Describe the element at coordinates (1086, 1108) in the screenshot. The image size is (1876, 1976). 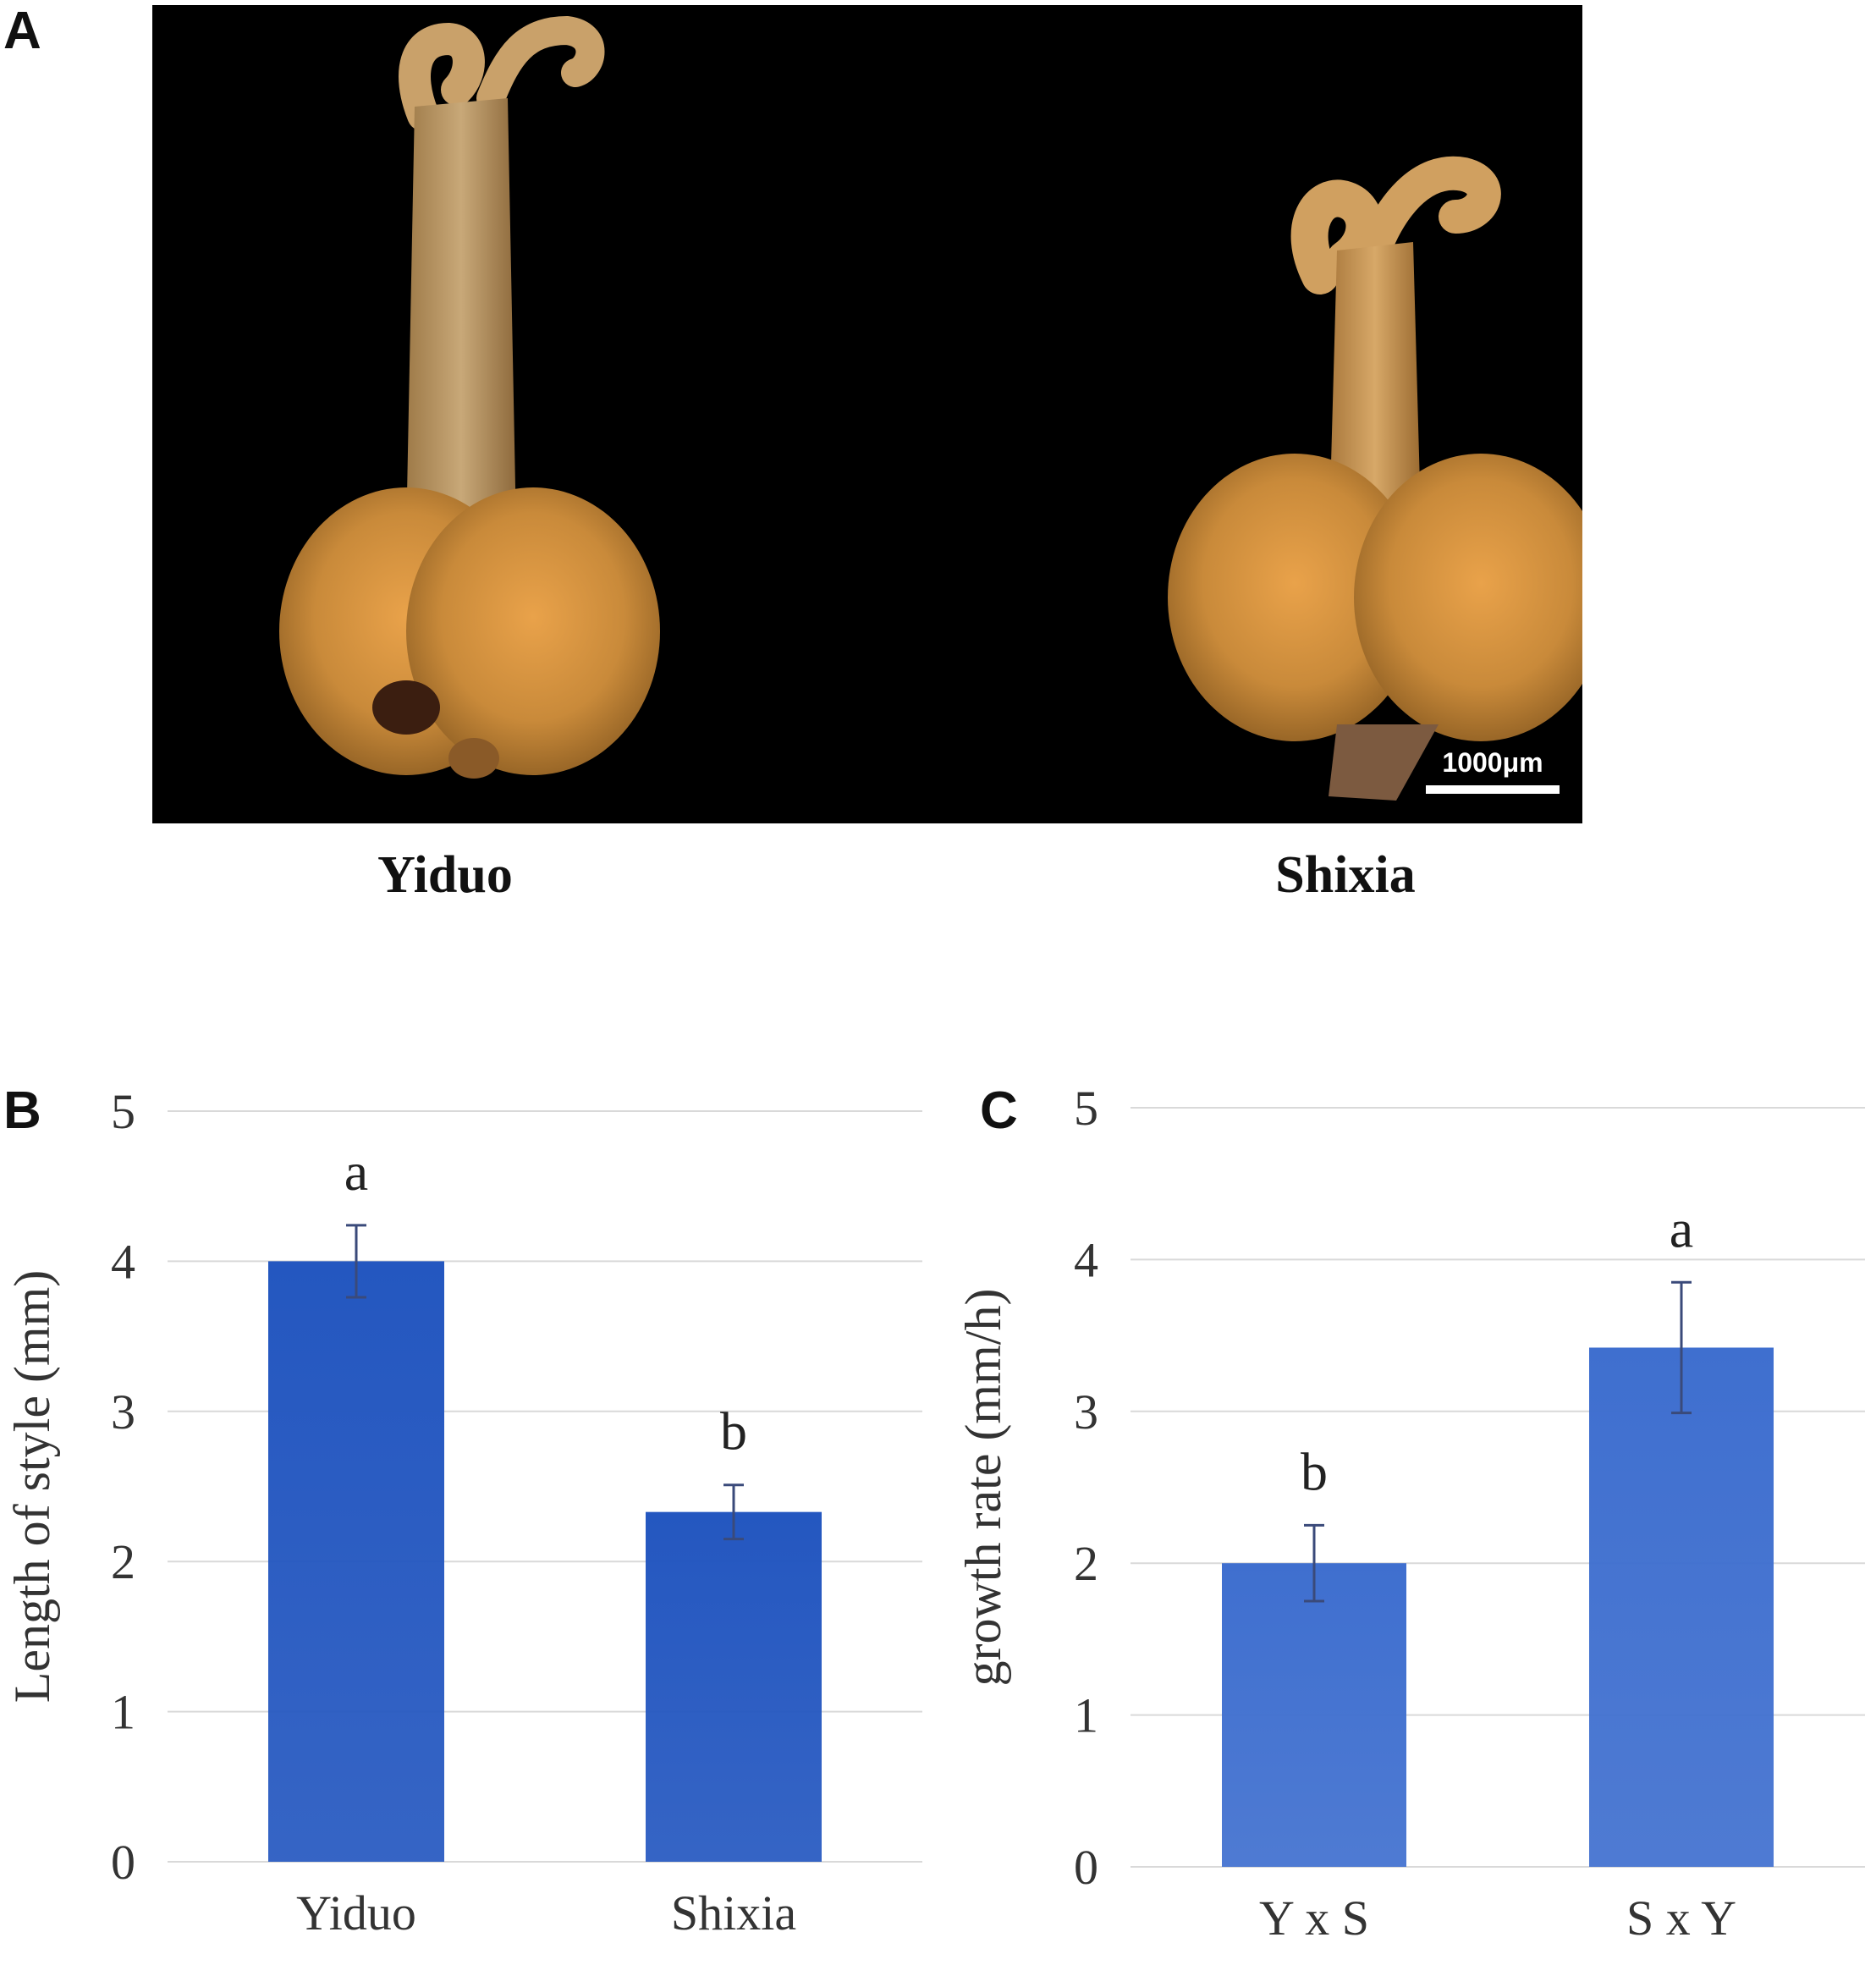
I see `chart-c-y-tick-label: 5` at that location.